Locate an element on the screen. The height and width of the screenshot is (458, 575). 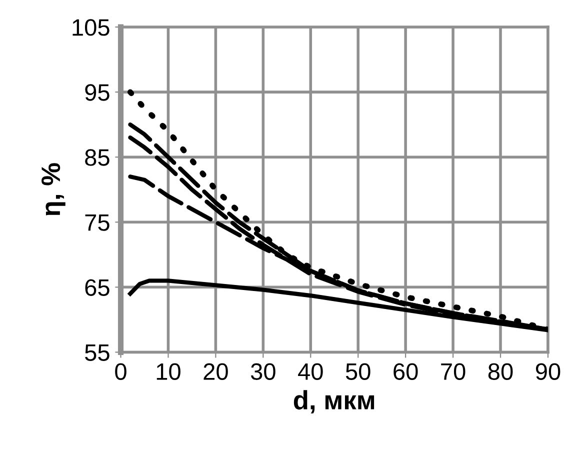
y-tick-label: 65 is located at coordinates (97, 287).